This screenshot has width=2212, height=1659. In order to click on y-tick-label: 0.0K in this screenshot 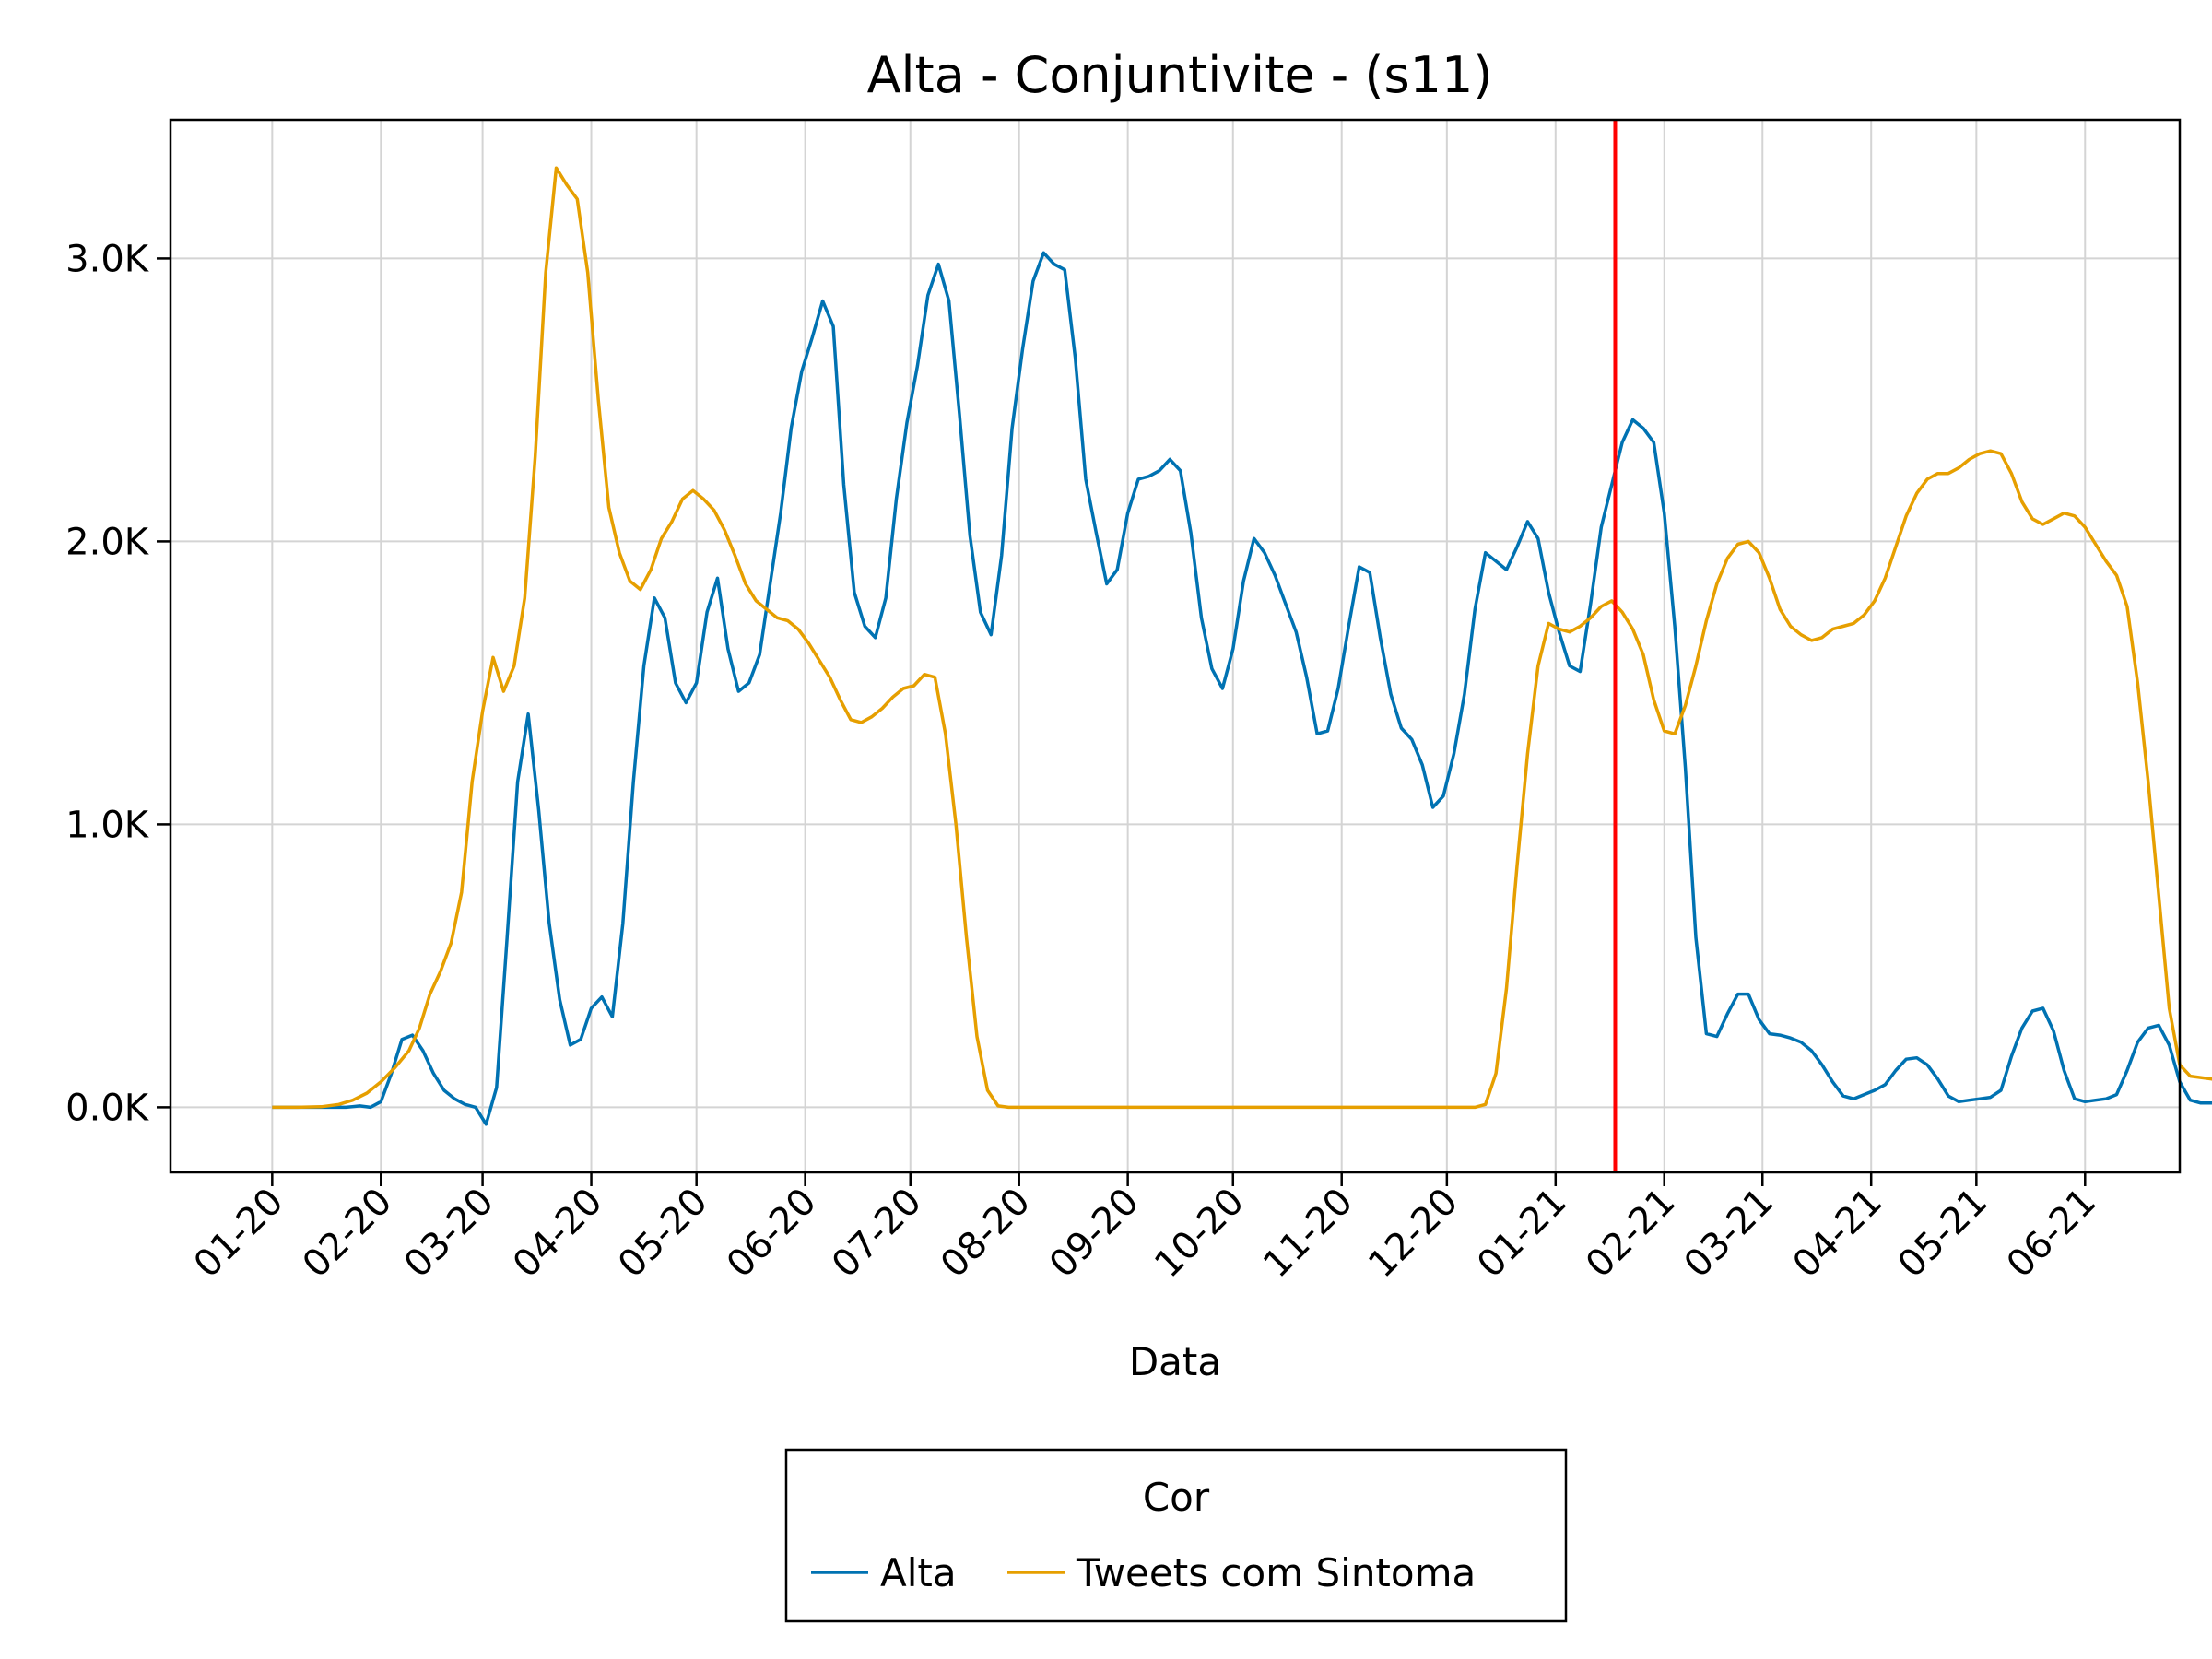, I will do `click(107, 1108)`.